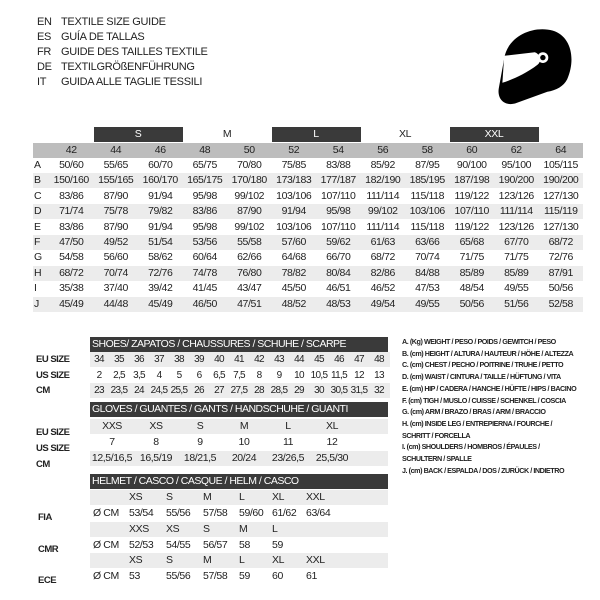 This screenshot has height=600, width=600. What do you see at coordinates (160, 165) in the screenshot?
I see `table-cell: 60/70` at bounding box center [160, 165].